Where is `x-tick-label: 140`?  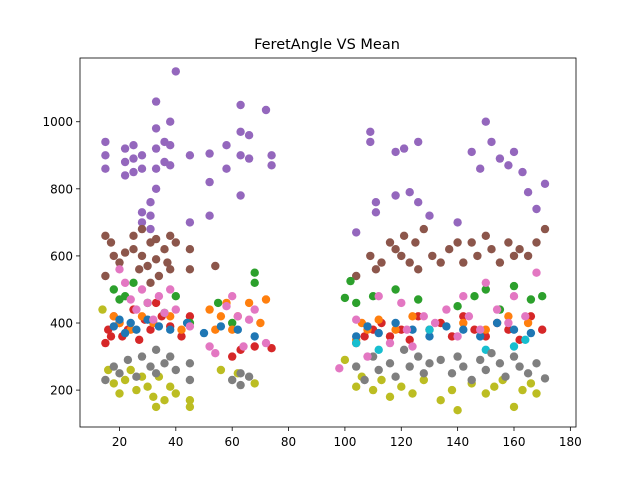 x-tick-label: 140 is located at coordinates (457, 442).